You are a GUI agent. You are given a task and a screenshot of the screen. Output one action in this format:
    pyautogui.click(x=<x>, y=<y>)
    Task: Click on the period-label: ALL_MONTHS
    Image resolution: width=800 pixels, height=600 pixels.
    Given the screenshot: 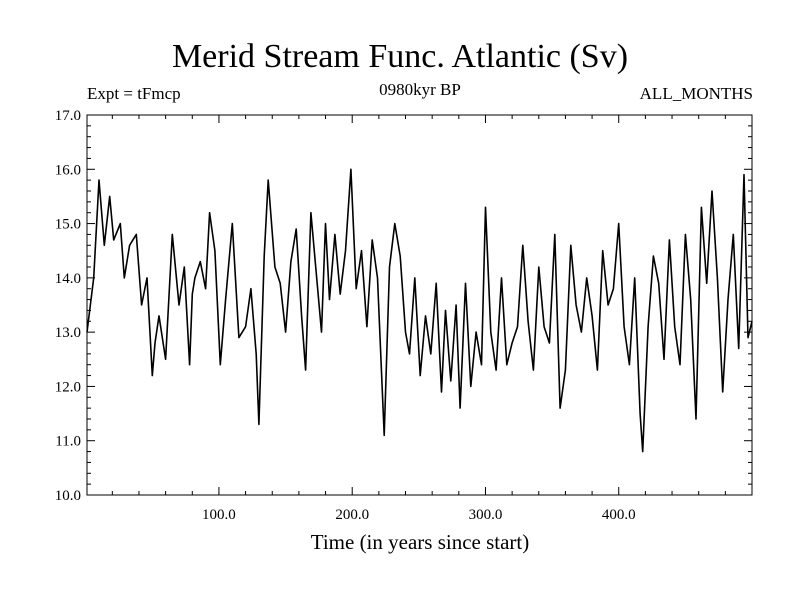 What is the action you would take?
    pyautogui.click(x=696, y=93)
    